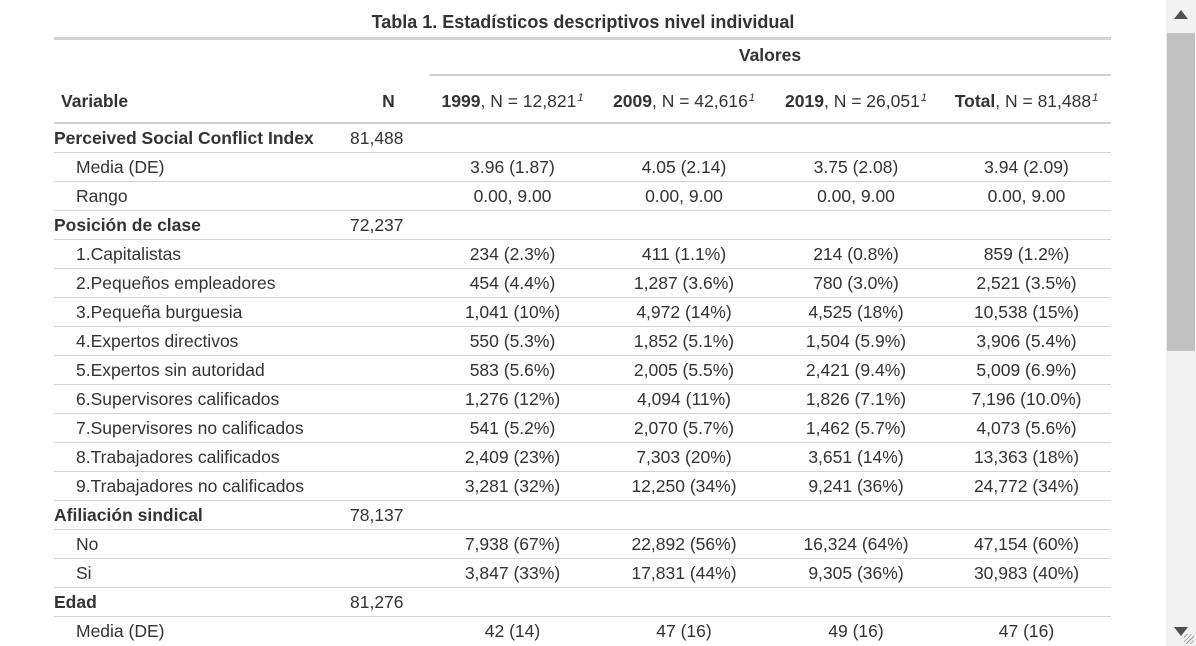 This screenshot has width=1196, height=646. I want to click on column-header-total: Total, N = 81,4881, so click(1026, 102).